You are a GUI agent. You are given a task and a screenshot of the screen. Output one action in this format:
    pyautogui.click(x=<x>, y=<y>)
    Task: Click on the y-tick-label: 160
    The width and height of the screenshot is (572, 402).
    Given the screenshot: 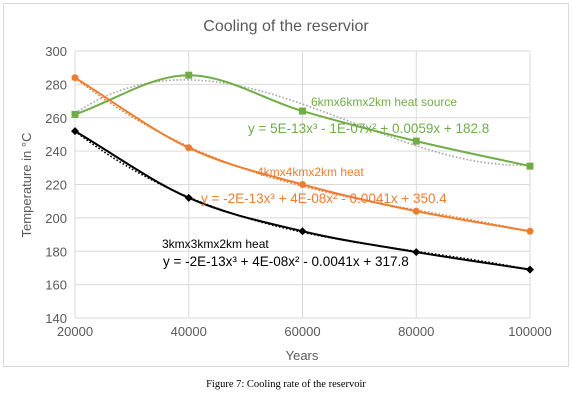 What is the action you would take?
    pyautogui.click(x=56, y=285)
    